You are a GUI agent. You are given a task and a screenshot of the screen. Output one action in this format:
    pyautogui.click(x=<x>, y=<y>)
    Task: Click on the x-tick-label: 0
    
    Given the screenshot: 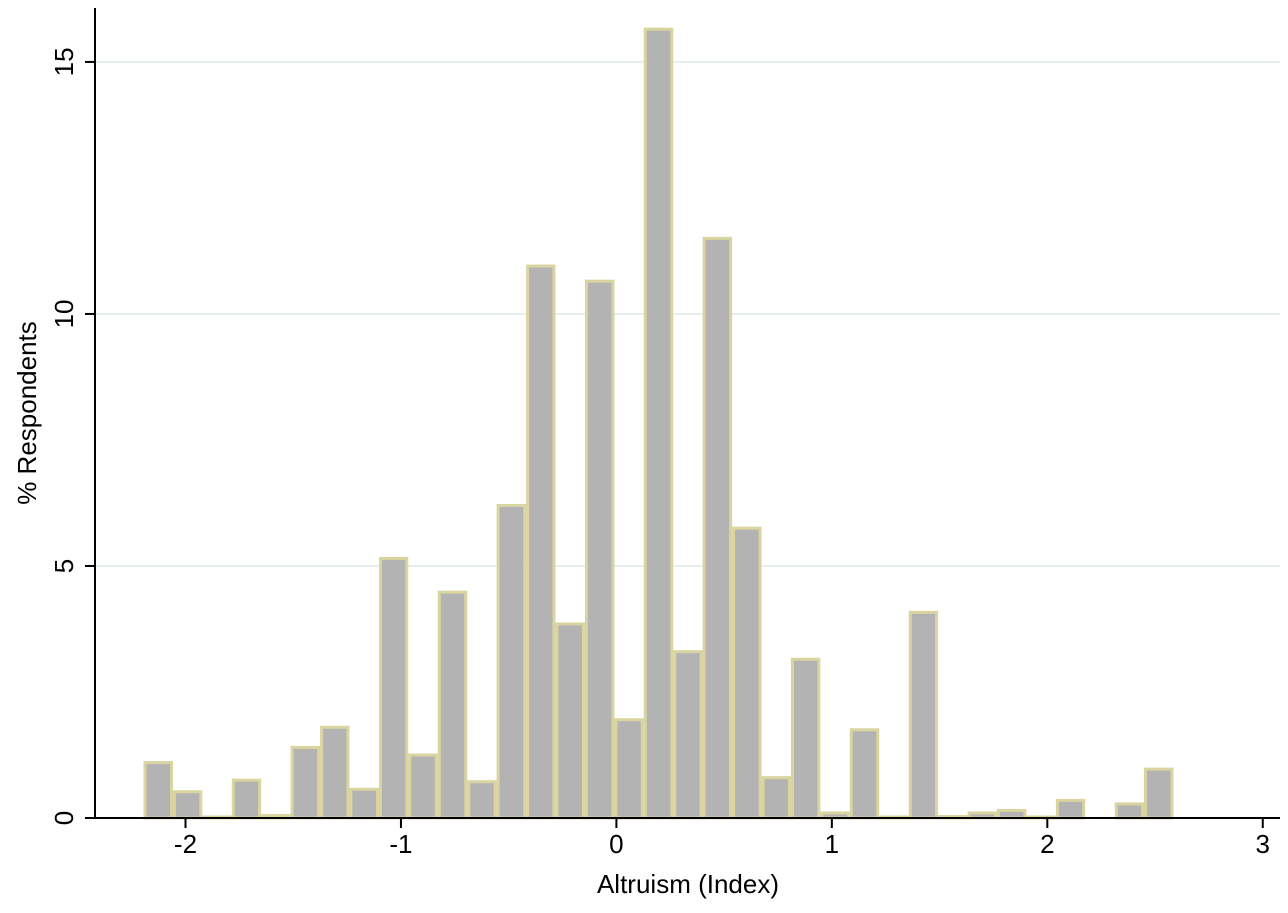 What is the action you would take?
    pyautogui.click(x=616, y=844)
    